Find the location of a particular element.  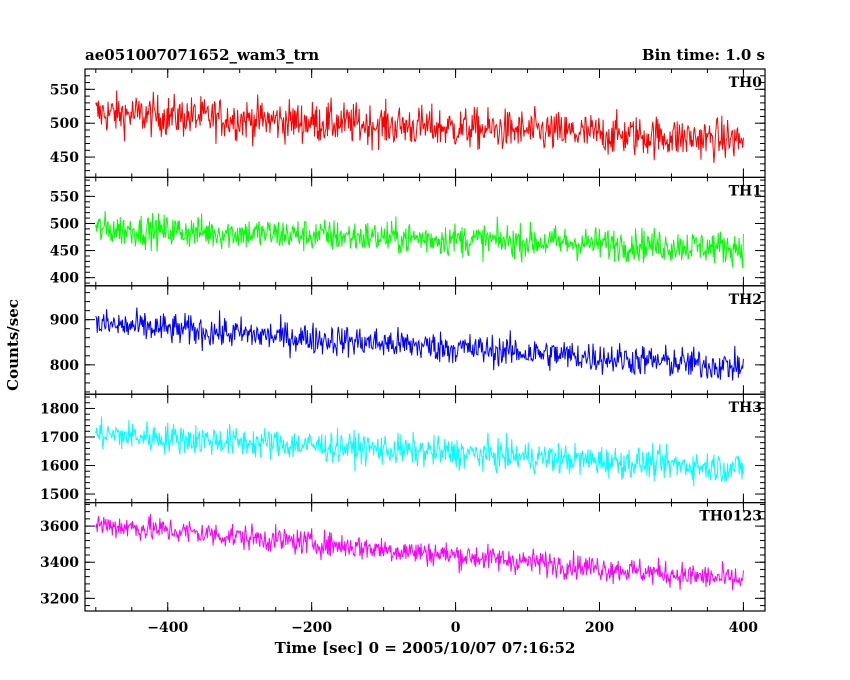

series-label-th0: TH0 is located at coordinates (746, 83).